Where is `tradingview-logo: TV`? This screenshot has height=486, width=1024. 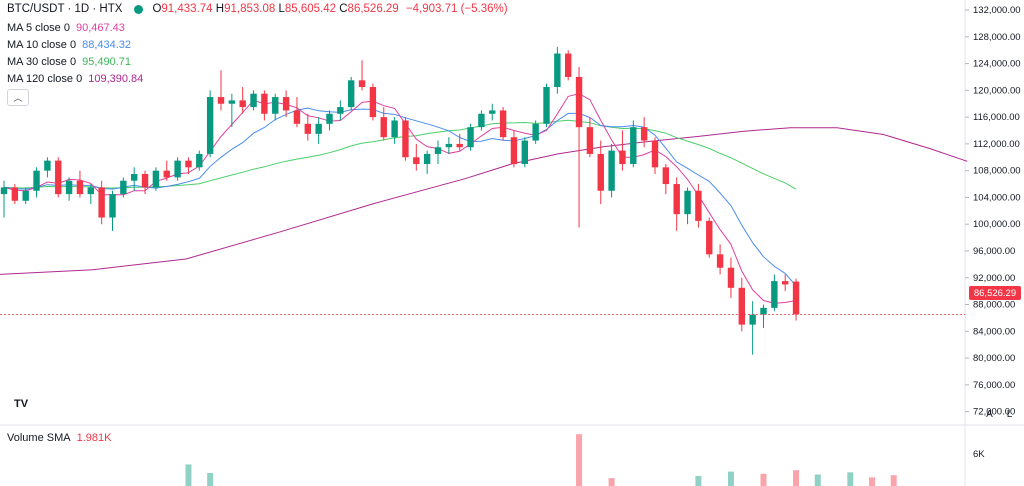
tradingview-logo: TV is located at coordinates (21, 404).